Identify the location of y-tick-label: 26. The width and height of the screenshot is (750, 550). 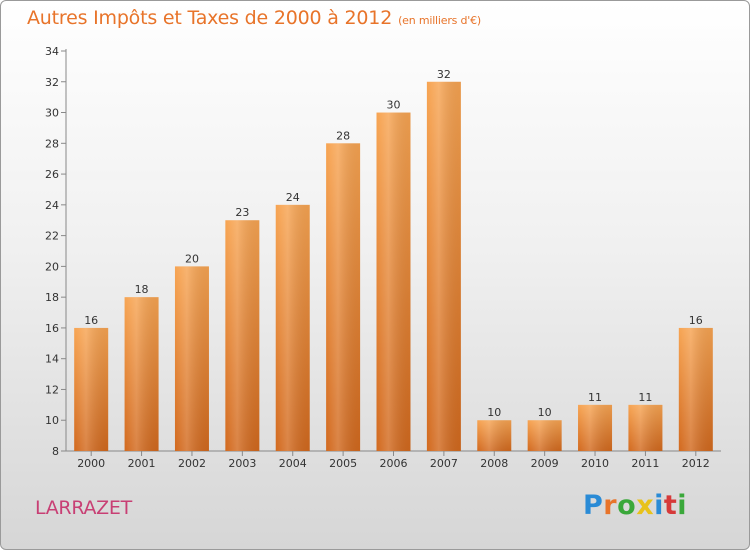
(52, 174).